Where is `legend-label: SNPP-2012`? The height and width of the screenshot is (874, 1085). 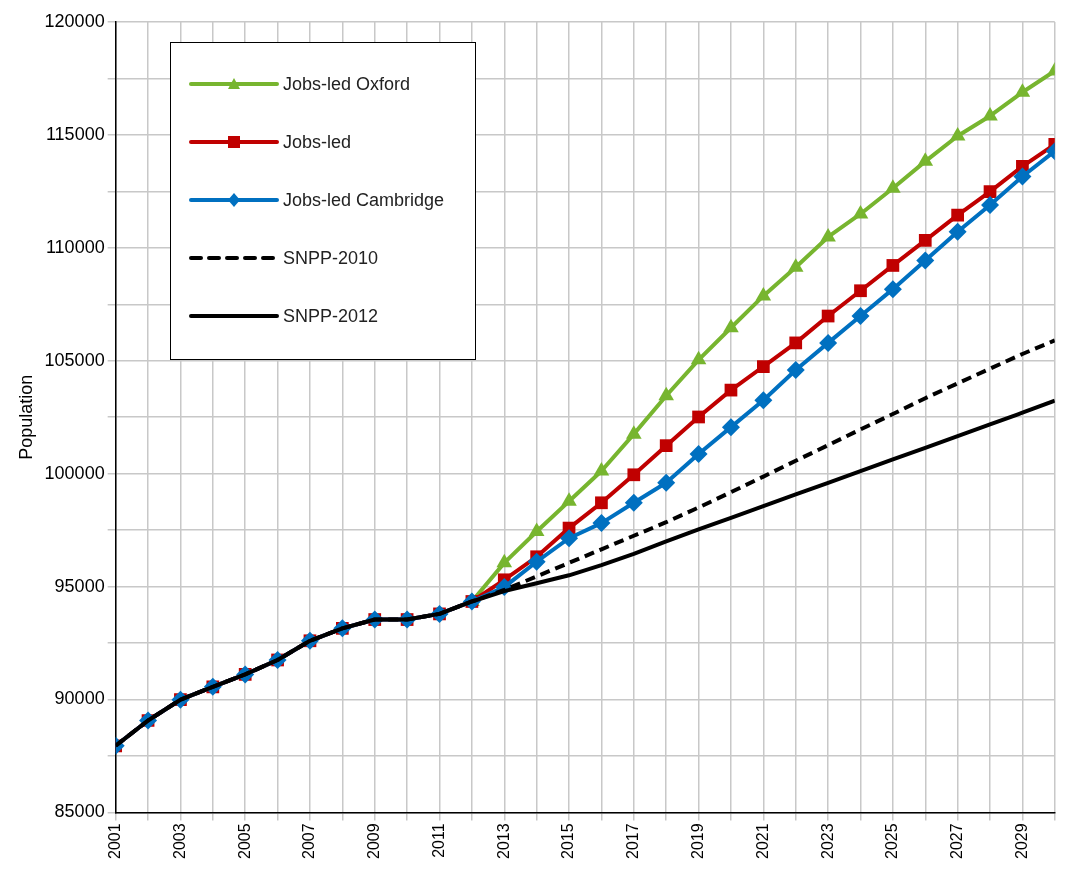
legend-label: SNPP-2012 is located at coordinates (331, 316).